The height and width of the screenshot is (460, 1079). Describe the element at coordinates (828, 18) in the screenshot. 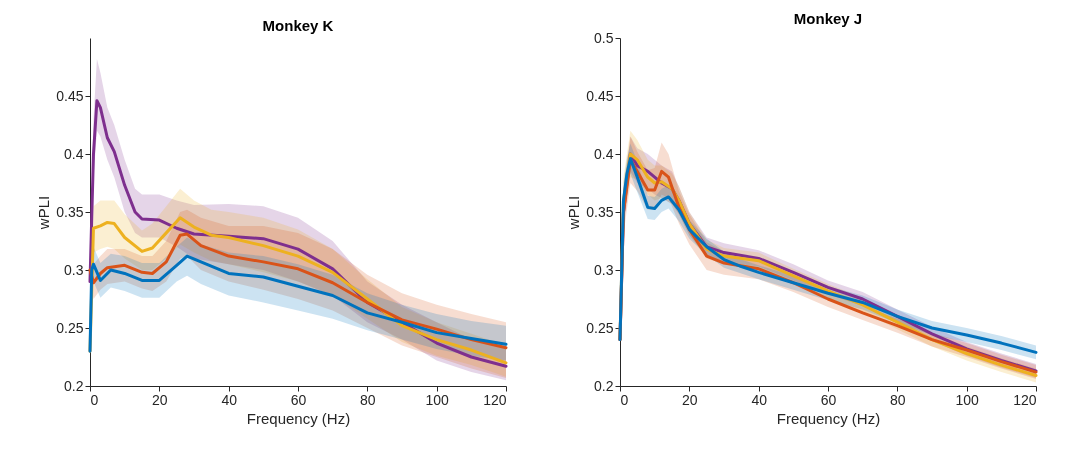

I see `chart-title: Monkey J` at that location.